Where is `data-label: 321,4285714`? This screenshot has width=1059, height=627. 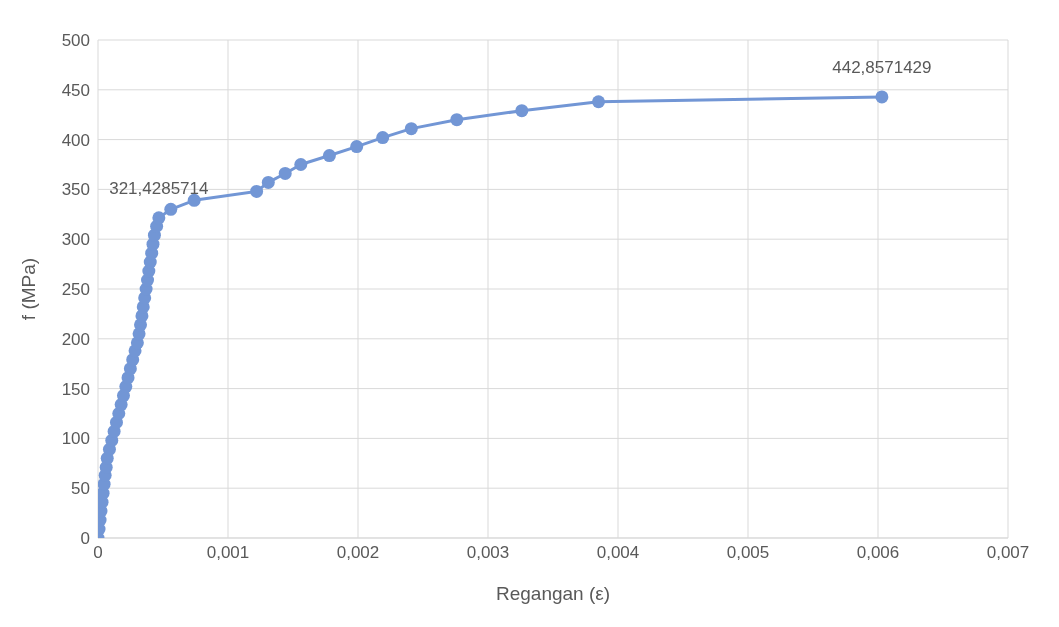
data-label: 321,4285714 is located at coordinates (159, 188).